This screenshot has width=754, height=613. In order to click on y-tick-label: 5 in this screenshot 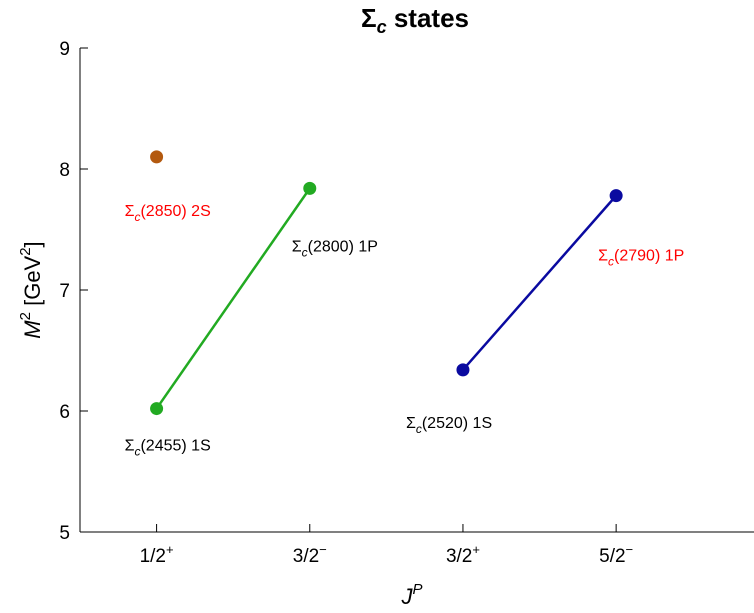, I will do `click(64, 533)`.